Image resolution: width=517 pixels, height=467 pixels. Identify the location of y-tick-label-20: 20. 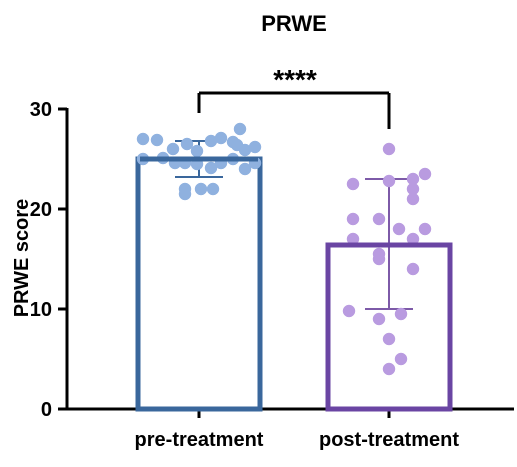
(41, 210).